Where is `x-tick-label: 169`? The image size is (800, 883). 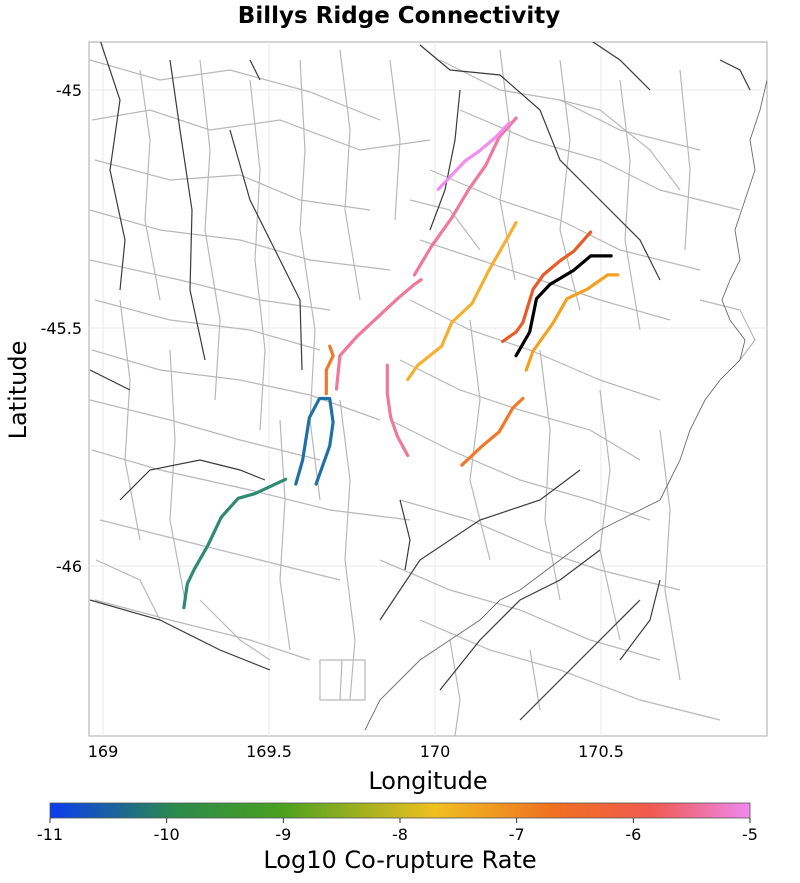 x-tick-label: 169 is located at coordinates (103, 751).